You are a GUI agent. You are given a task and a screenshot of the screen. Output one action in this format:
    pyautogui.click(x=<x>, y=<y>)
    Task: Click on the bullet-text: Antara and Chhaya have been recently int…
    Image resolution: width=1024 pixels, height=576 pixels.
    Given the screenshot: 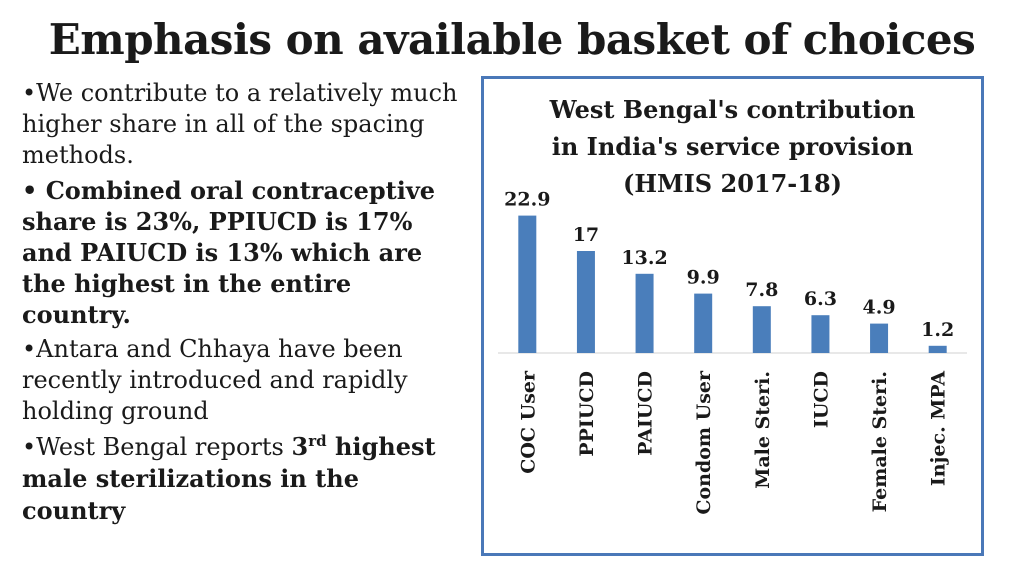 What is the action you would take?
    pyautogui.click(x=215, y=380)
    